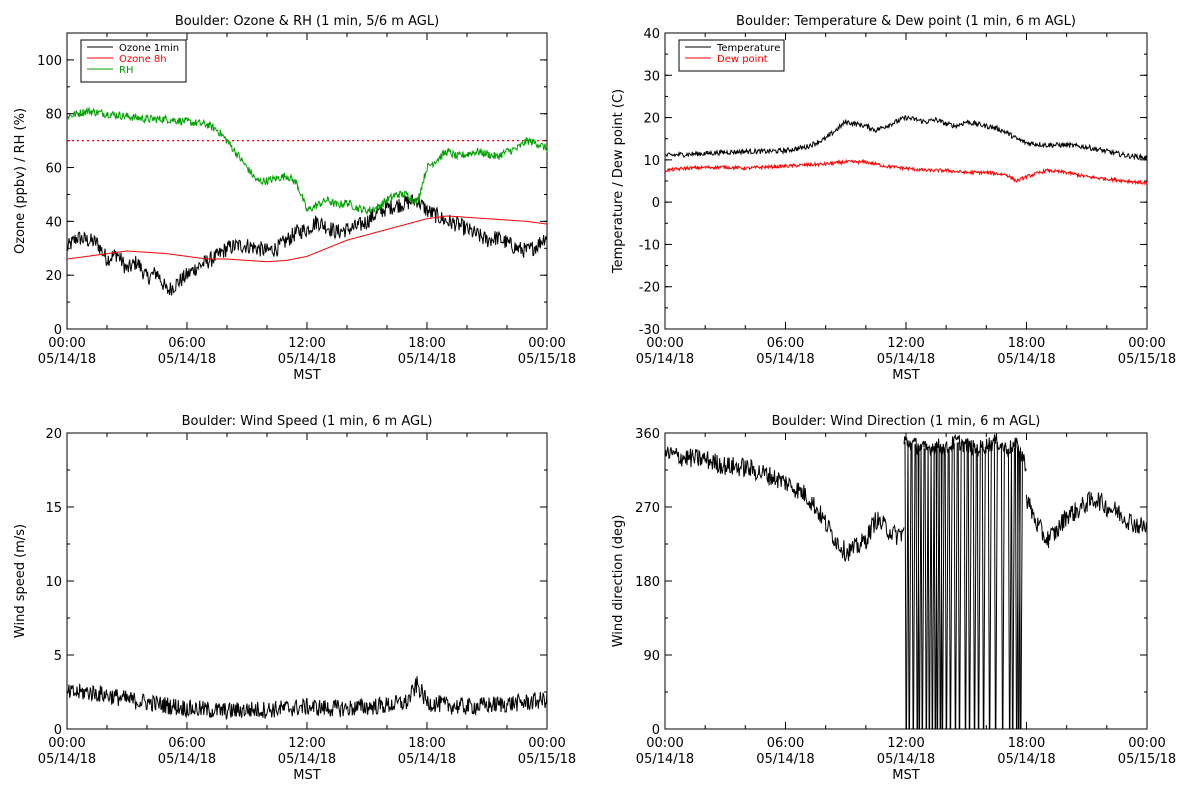 This screenshot has height=800, width=1200. What do you see at coordinates (1026, 343) in the screenshot?
I see `x-tick-label-time: 18:00` at bounding box center [1026, 343].